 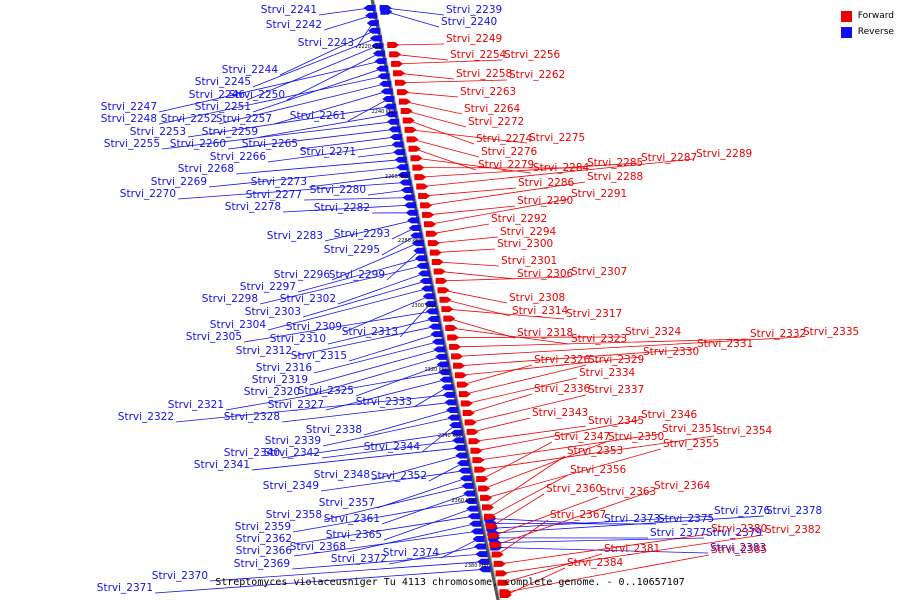 What do you see at coordinates (540, 311) in the screenshot?
I see `gene-label: Strvi_2314` at bounding box center [540, 311].